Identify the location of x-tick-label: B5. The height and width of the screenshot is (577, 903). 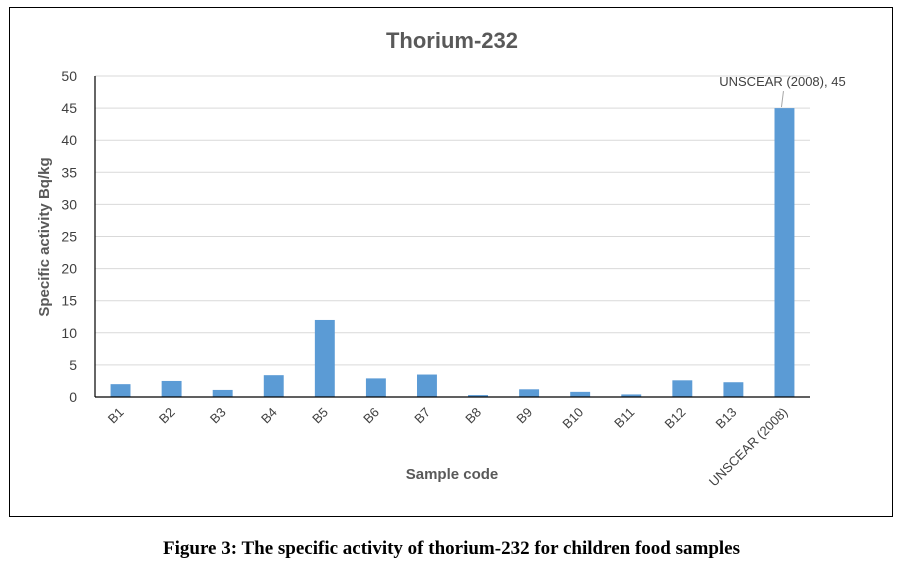
(320, 416).